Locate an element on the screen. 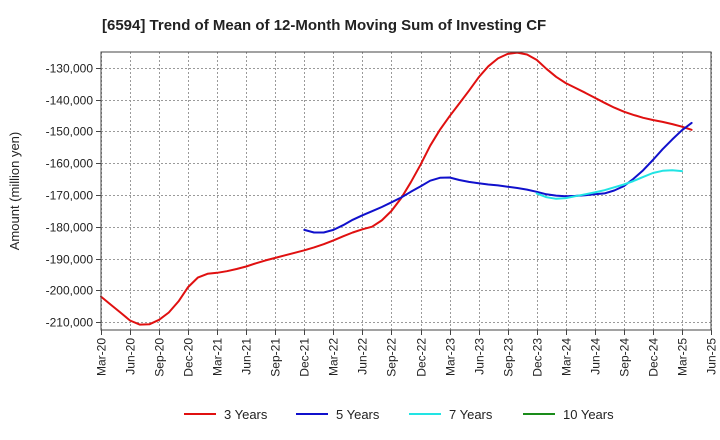 The image size is (720, 440). x-tick-label: Mar-23 is located at coordinates (451, 357).